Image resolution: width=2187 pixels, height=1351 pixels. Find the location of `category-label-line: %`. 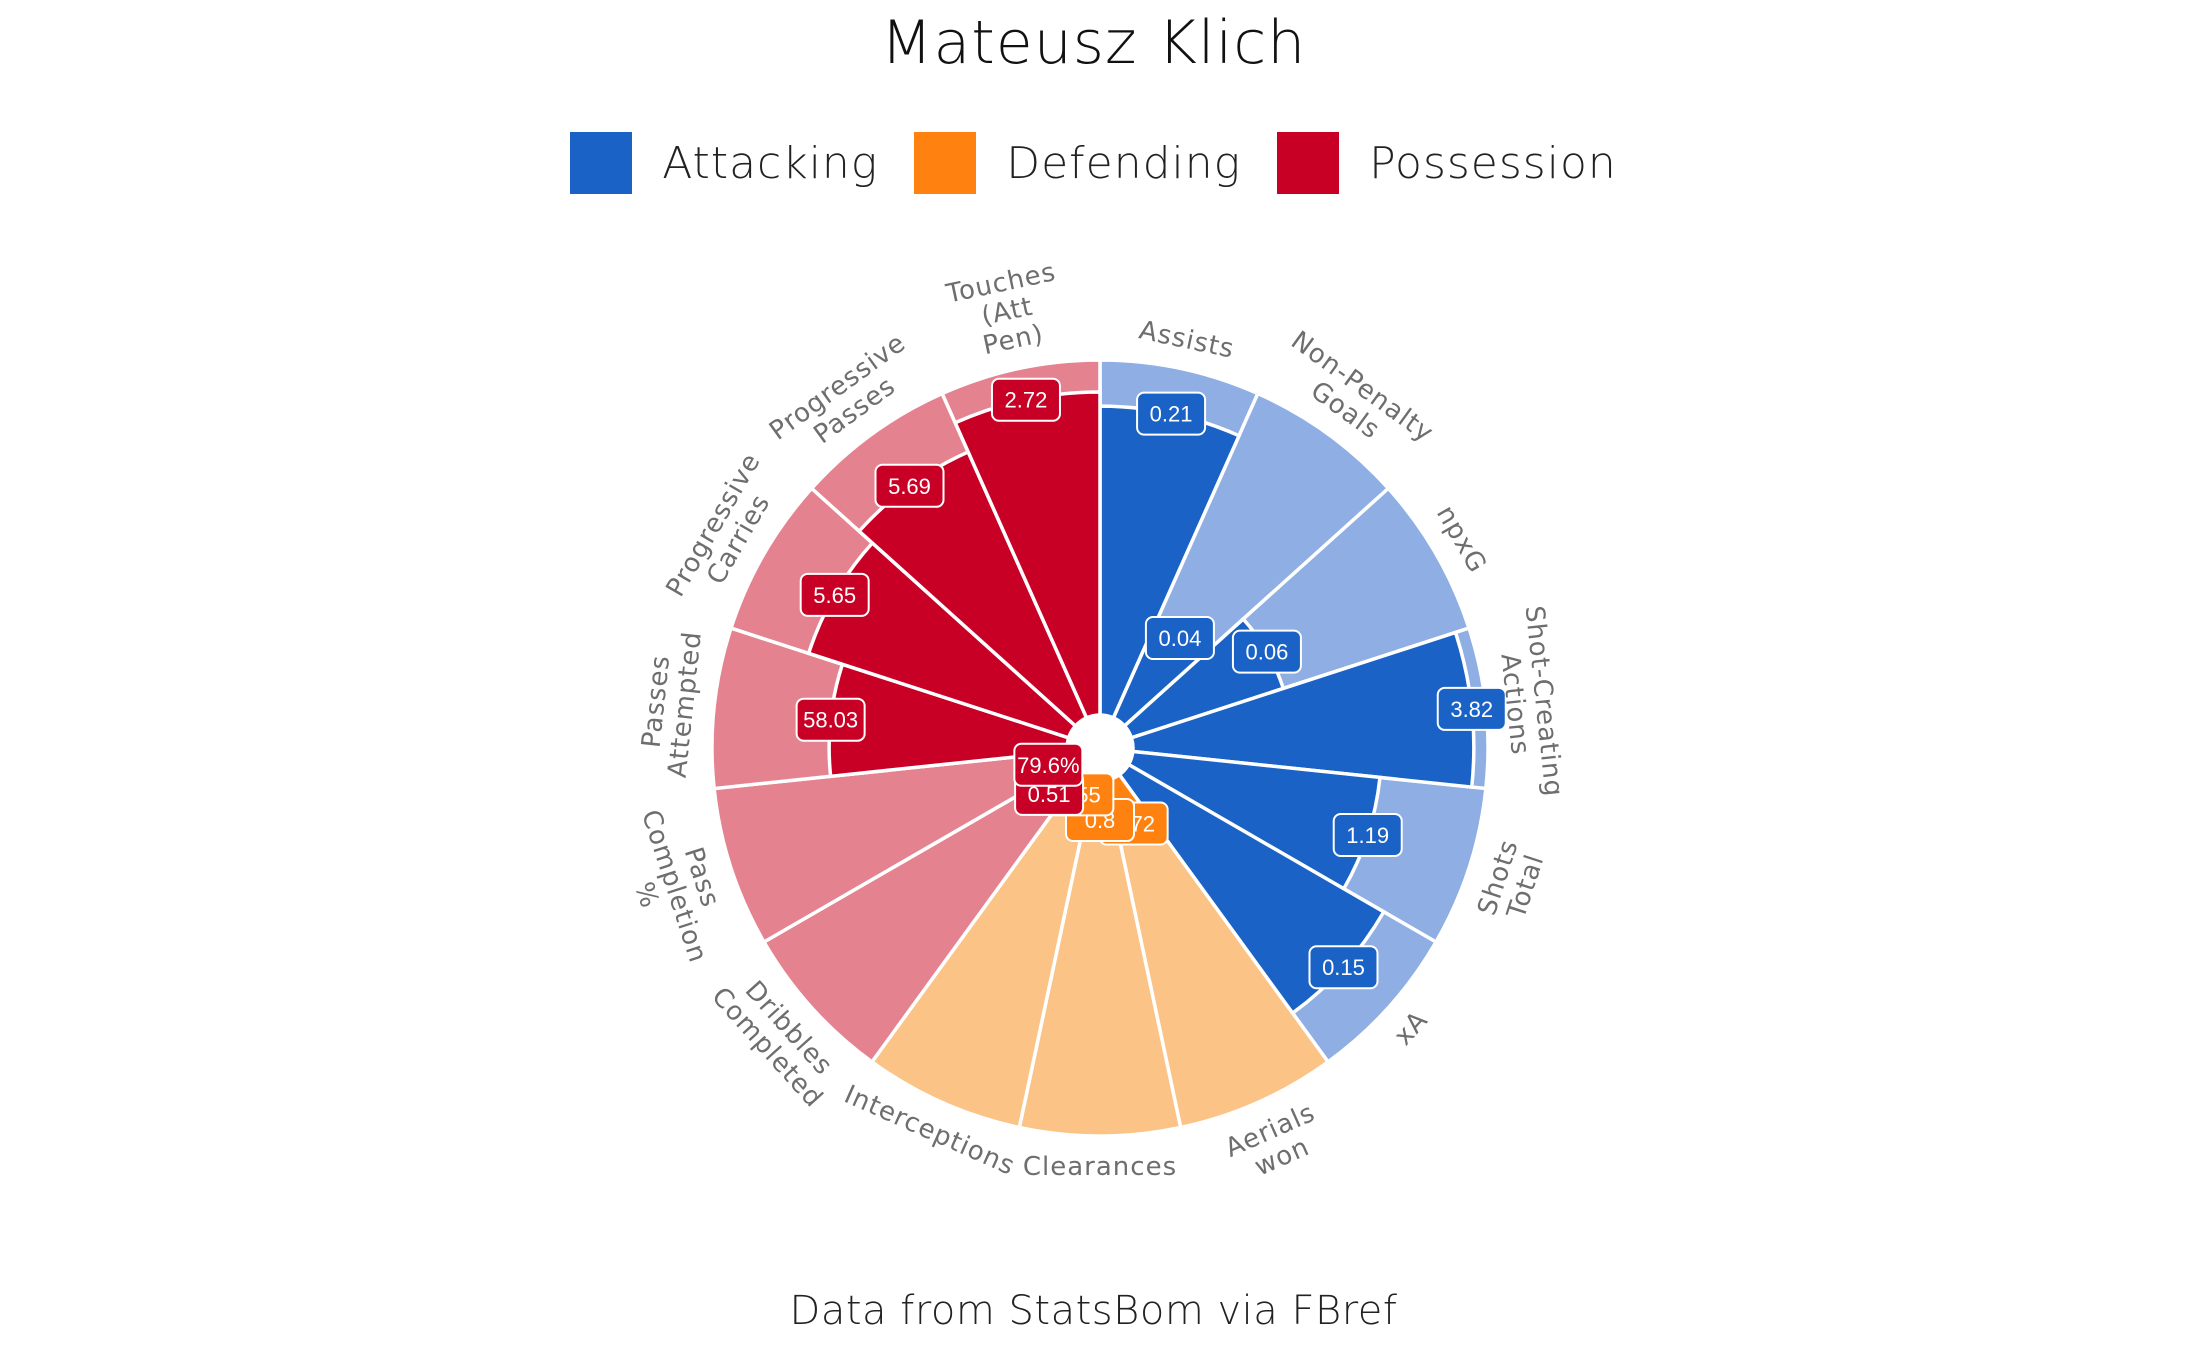

category-label-line: % is located at coordinates (646, 896).